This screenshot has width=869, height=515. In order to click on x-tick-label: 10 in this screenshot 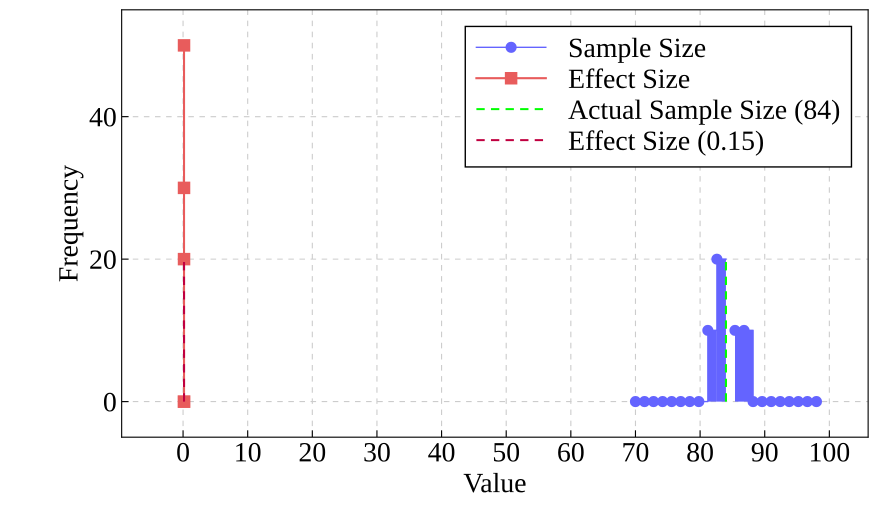, I will do `click(248, 452)`.